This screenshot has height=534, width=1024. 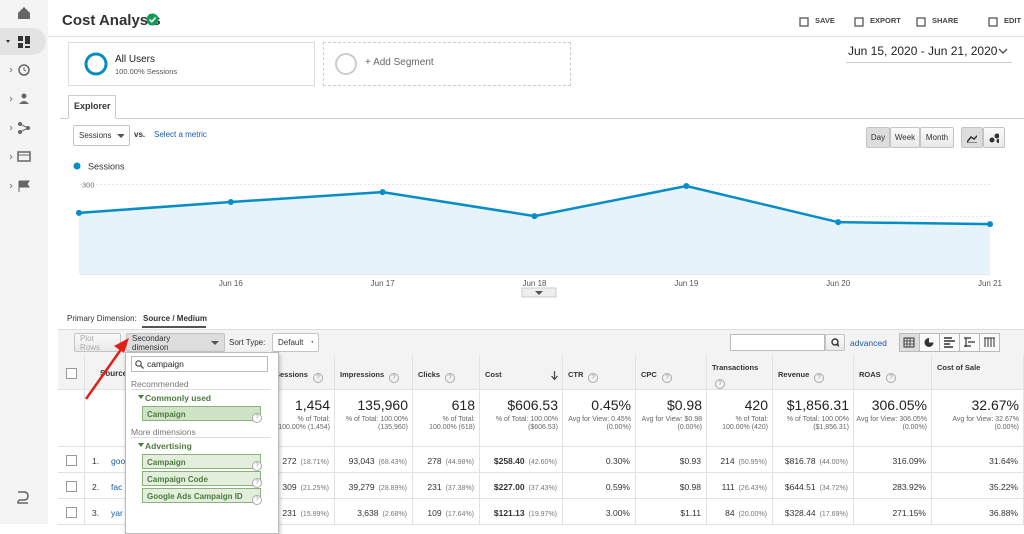 What do you see at coordinates (937, 137) in the screenshot?
I see `period-button: Month` at bounding box center [937, 137].